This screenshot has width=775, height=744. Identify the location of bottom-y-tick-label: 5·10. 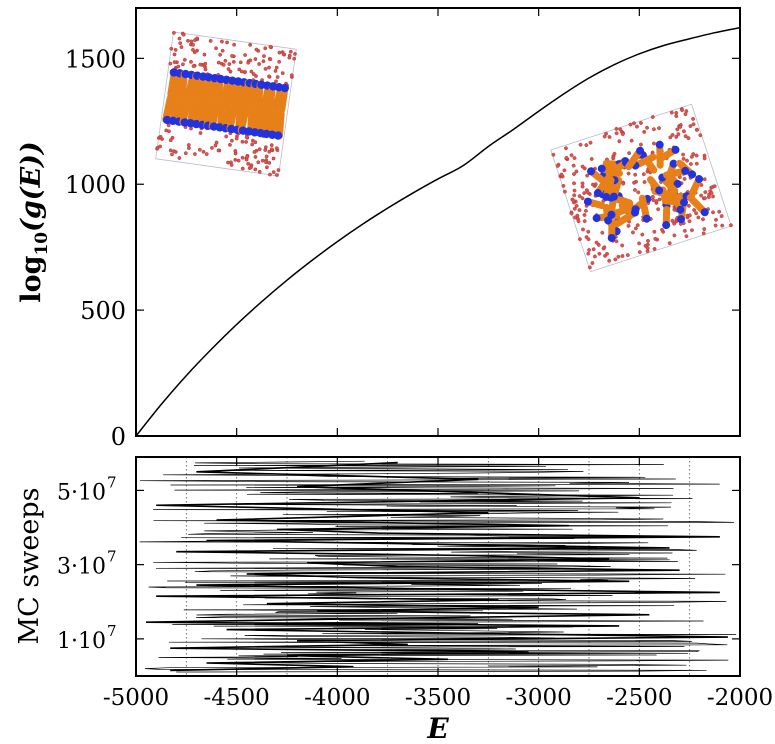
(81, 492).